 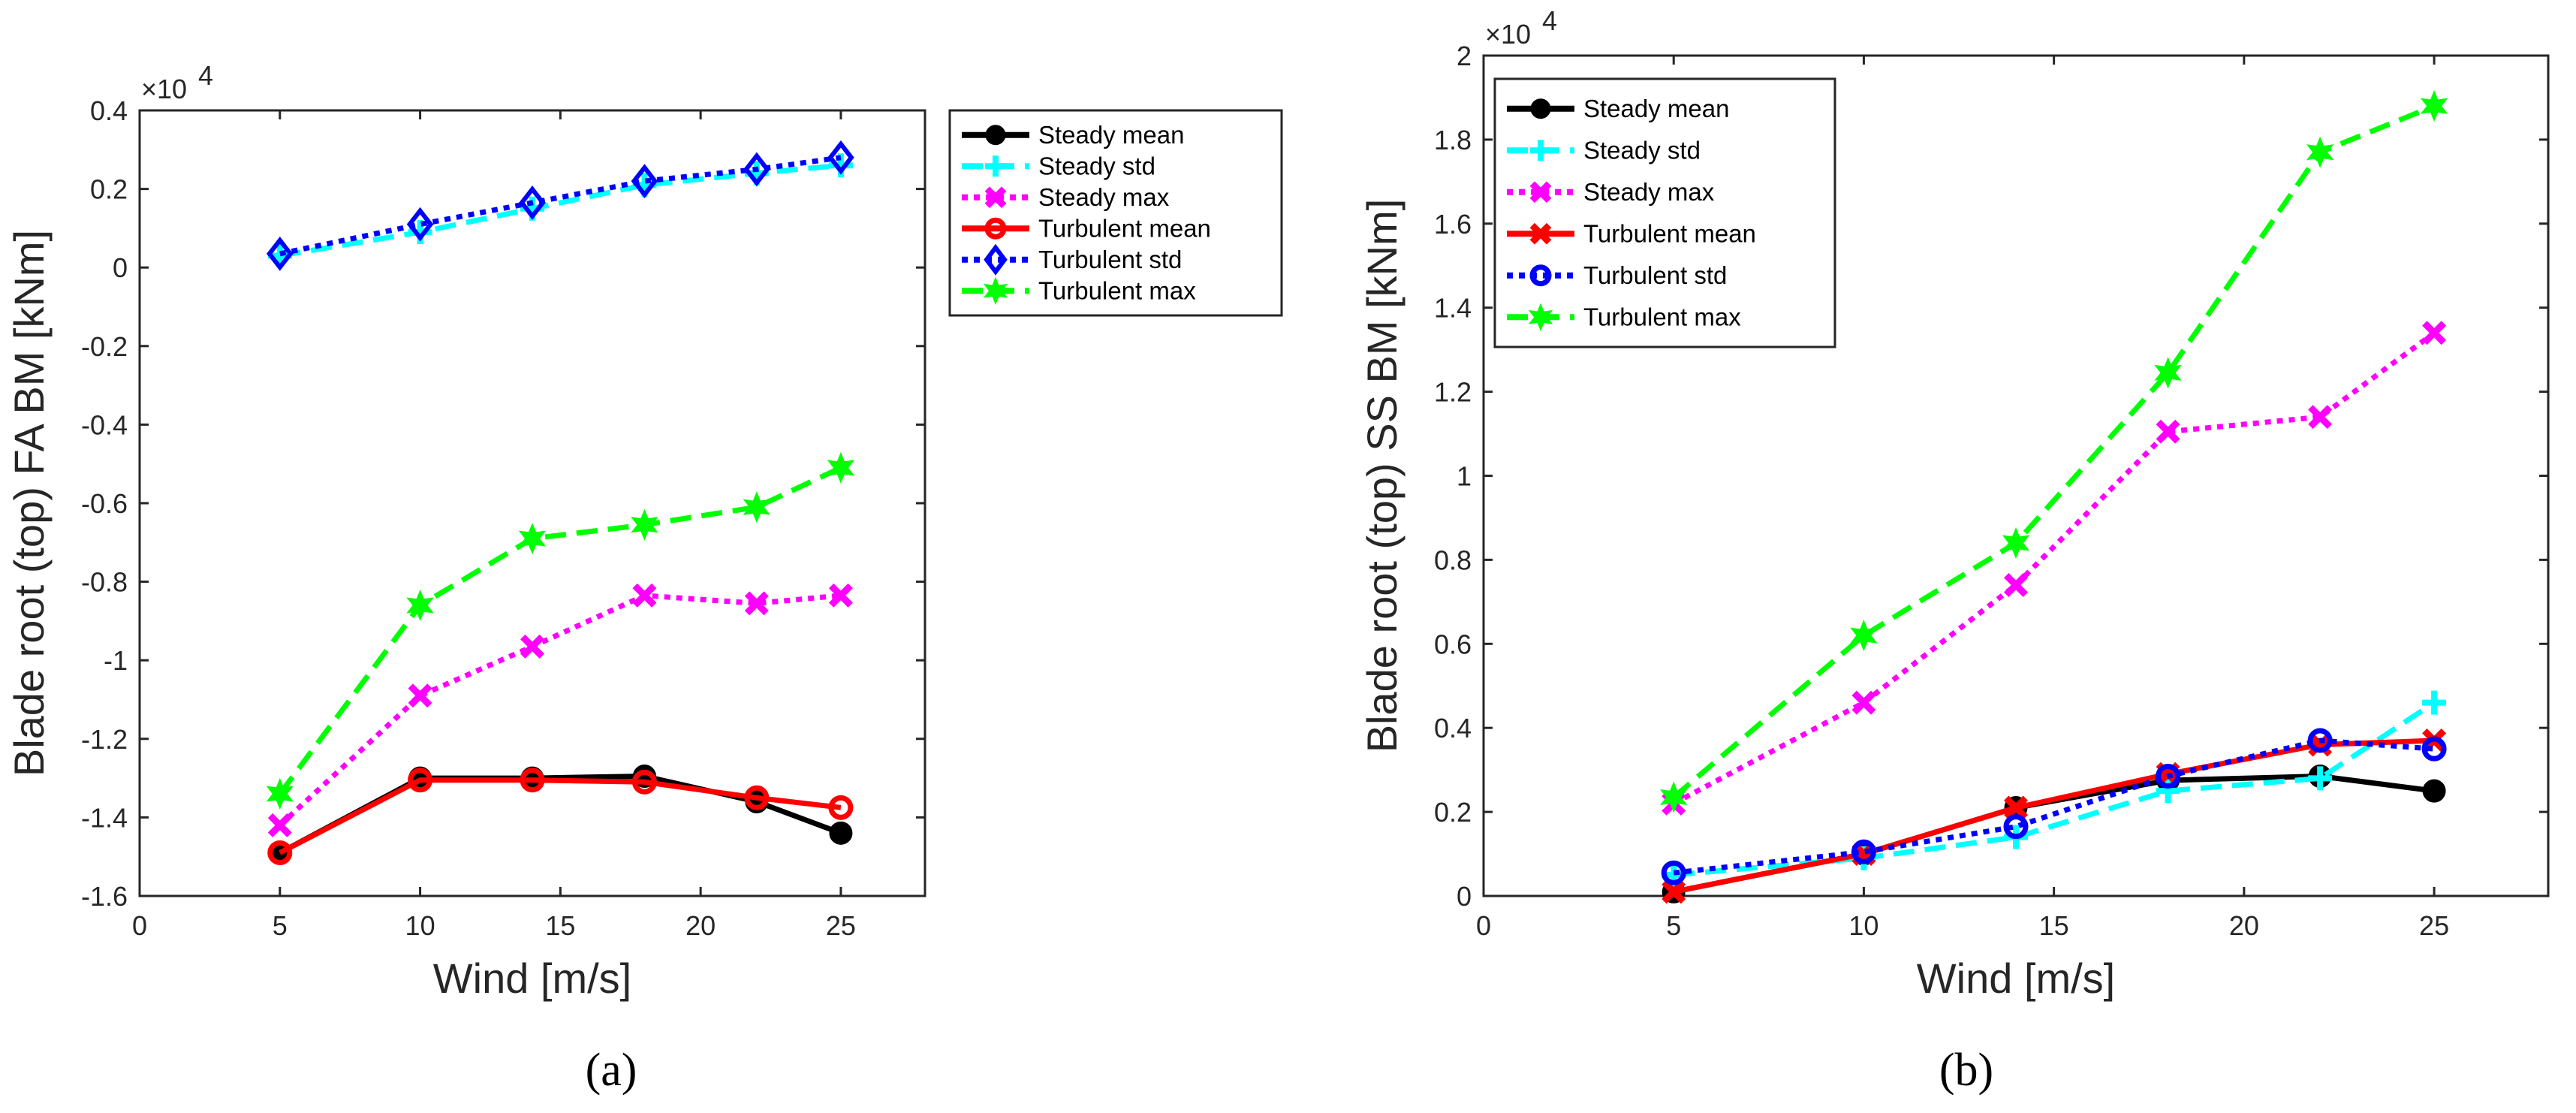 What do you see at coordinates (1464, 476) in the screenshot?
I see `y-tick-label: 1` at bounding box center [1464, 476].